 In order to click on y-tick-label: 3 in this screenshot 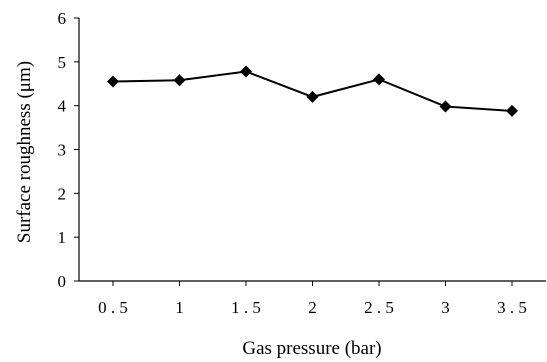, I will do `click(62, 150)`.